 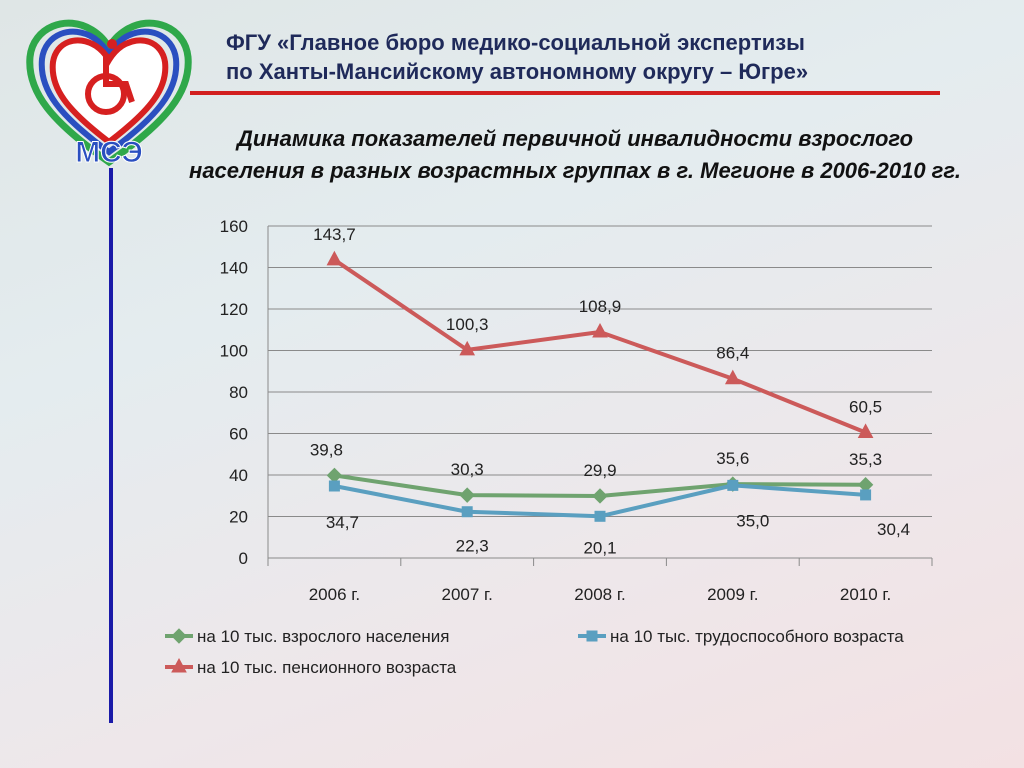 What do you see at coordinates (467, 324) in the screenshot?
I see `data-label: 100,3` at bounding box center [467, 324].